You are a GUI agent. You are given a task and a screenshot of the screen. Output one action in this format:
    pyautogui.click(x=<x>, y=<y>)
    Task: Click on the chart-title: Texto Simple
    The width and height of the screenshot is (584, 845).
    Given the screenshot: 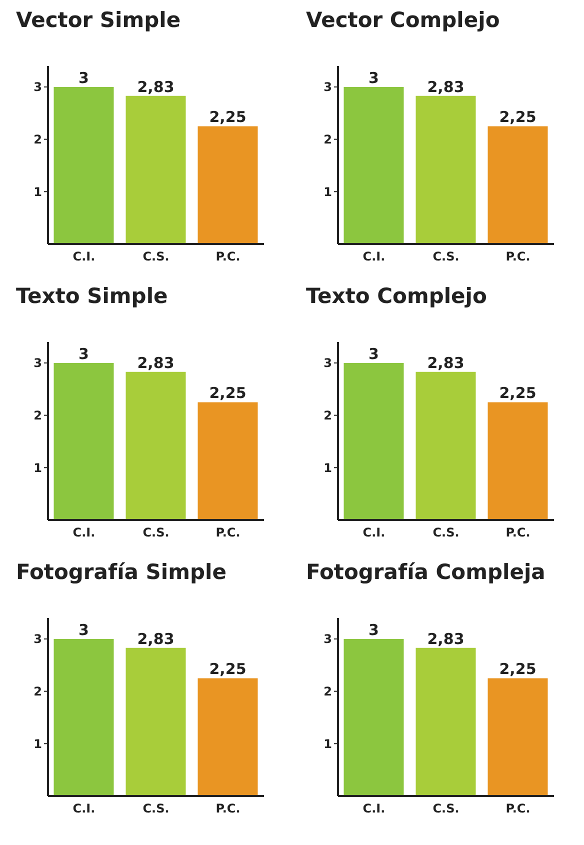 What is the action you would take?
    pyautogui.click(x=92, y=297)
    